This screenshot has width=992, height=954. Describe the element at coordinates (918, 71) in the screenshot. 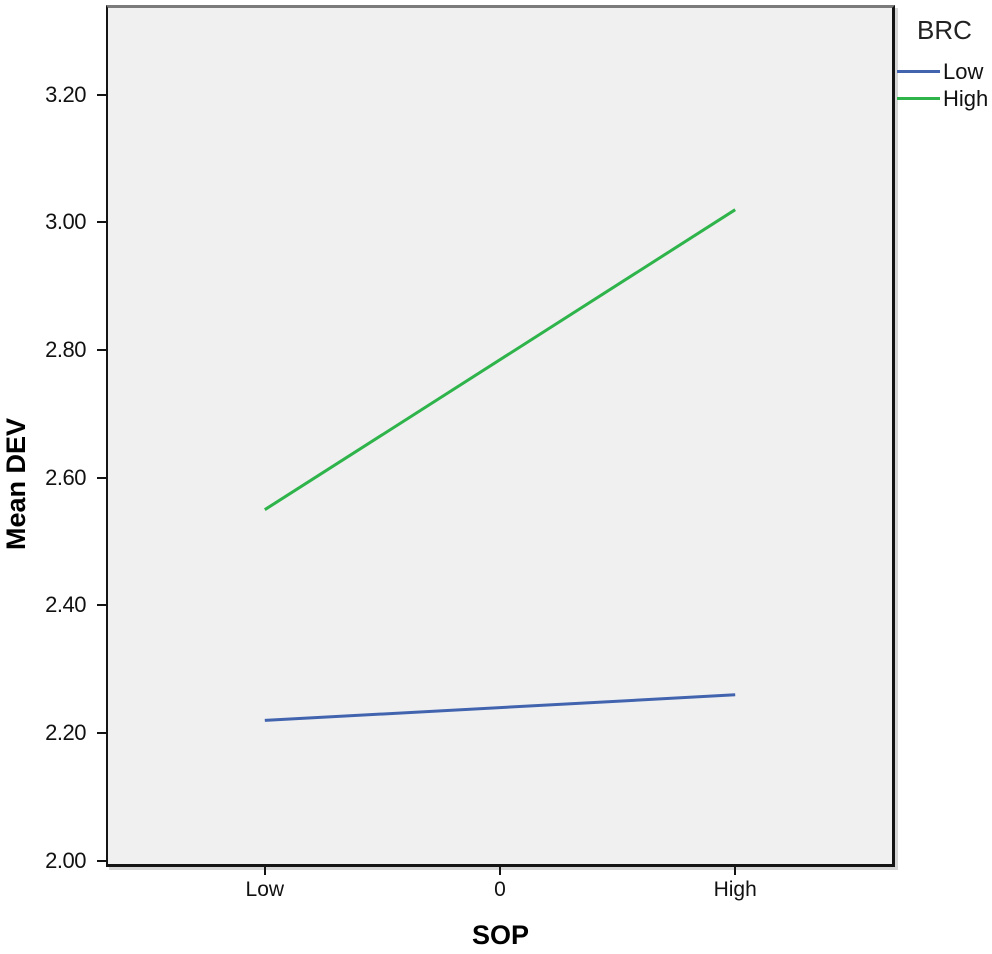

I see `legend-swatch-low-line-icon` at that location.